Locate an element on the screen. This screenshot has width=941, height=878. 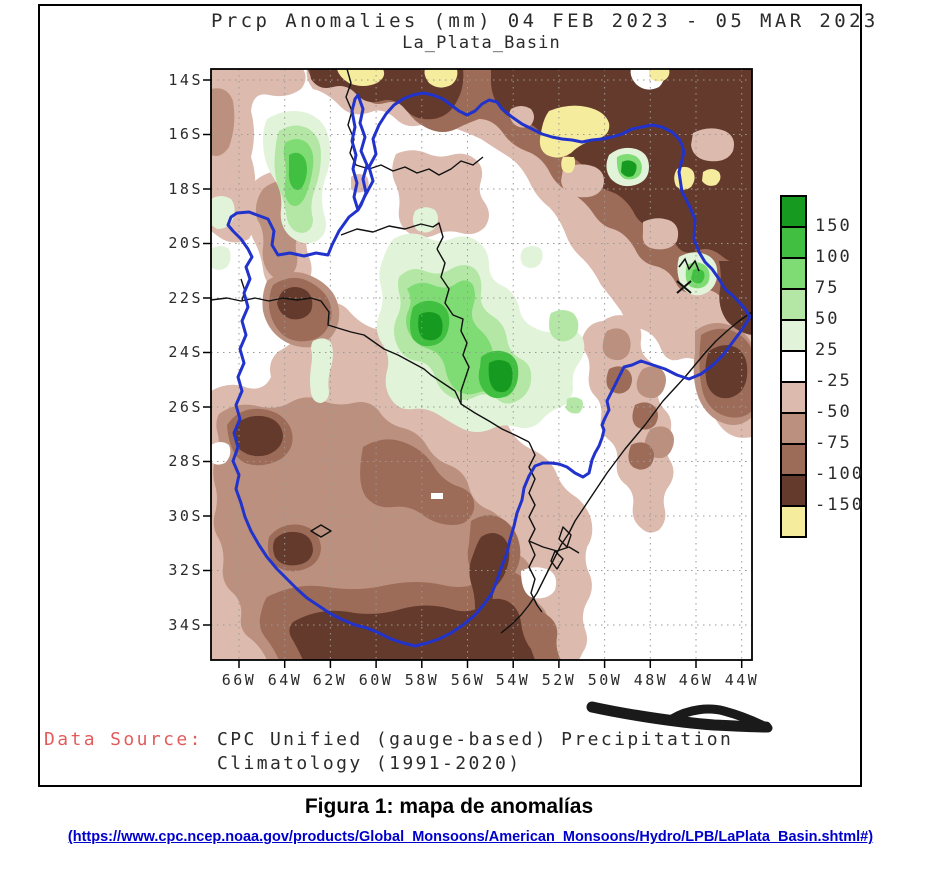
lon-tick-label: 56W is located at coordinates (468, 680).